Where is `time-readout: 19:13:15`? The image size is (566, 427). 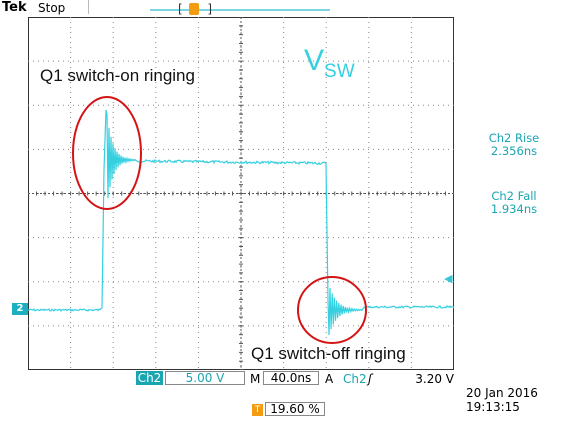 time-readout: 19:13:15 is located at coordinates (493, 407).